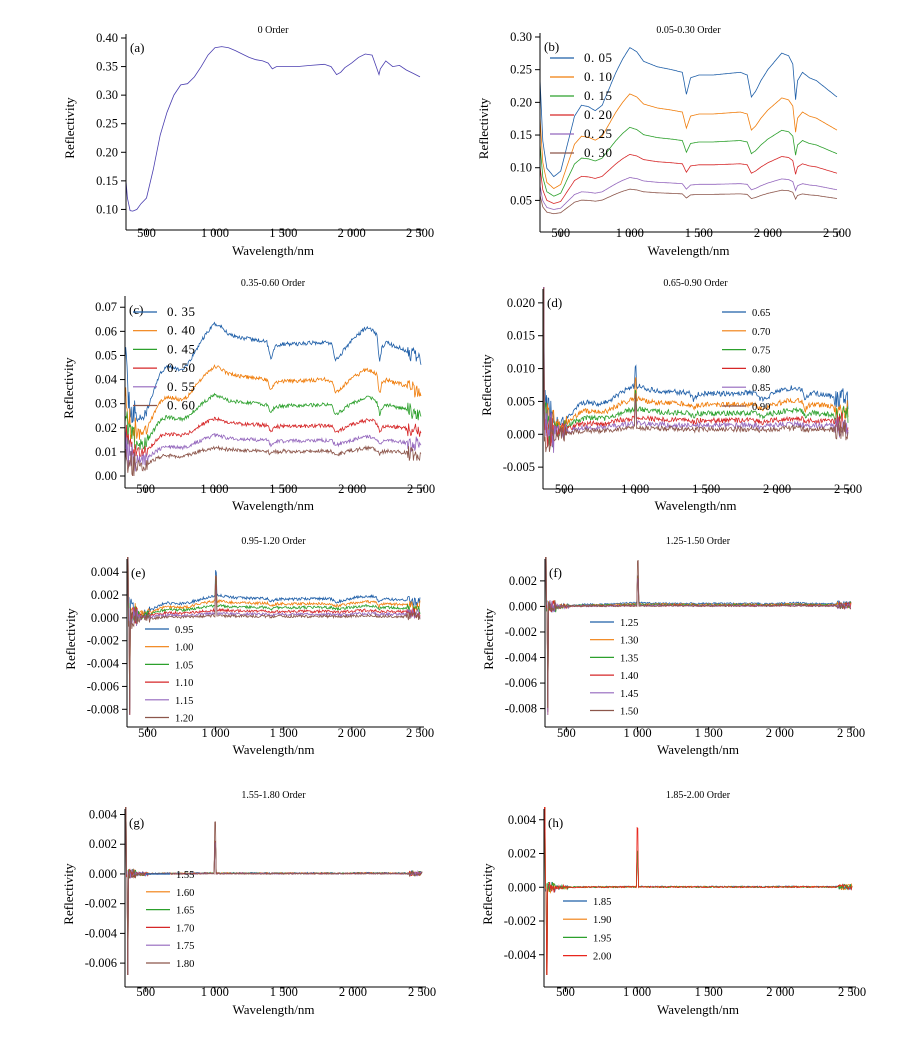 Image resolution: width=908 pixels, height=1045 pixels. Describe the element at coordinates (598, 133) in the screenshot. I see `legend-label: 0. 25` at that location.